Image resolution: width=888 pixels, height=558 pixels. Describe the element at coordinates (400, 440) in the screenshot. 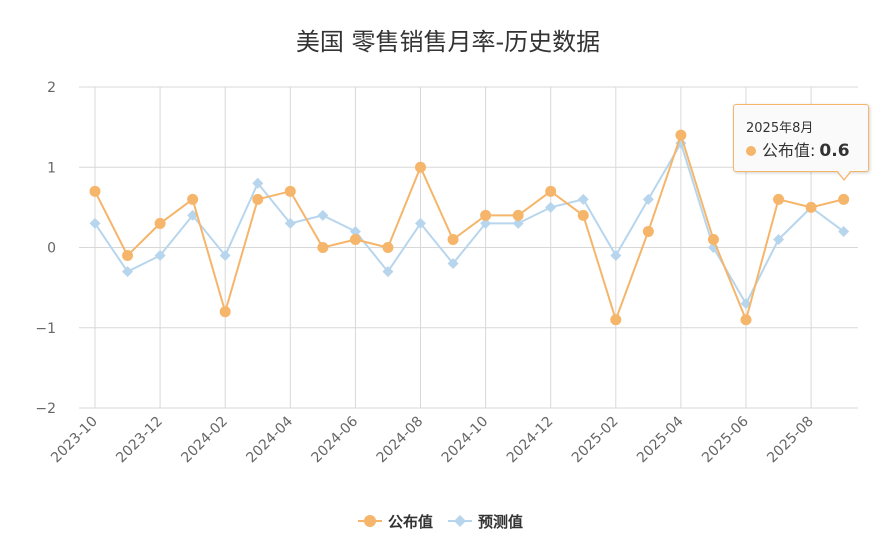

I see `x-tick-label: 2024-08` at that location.